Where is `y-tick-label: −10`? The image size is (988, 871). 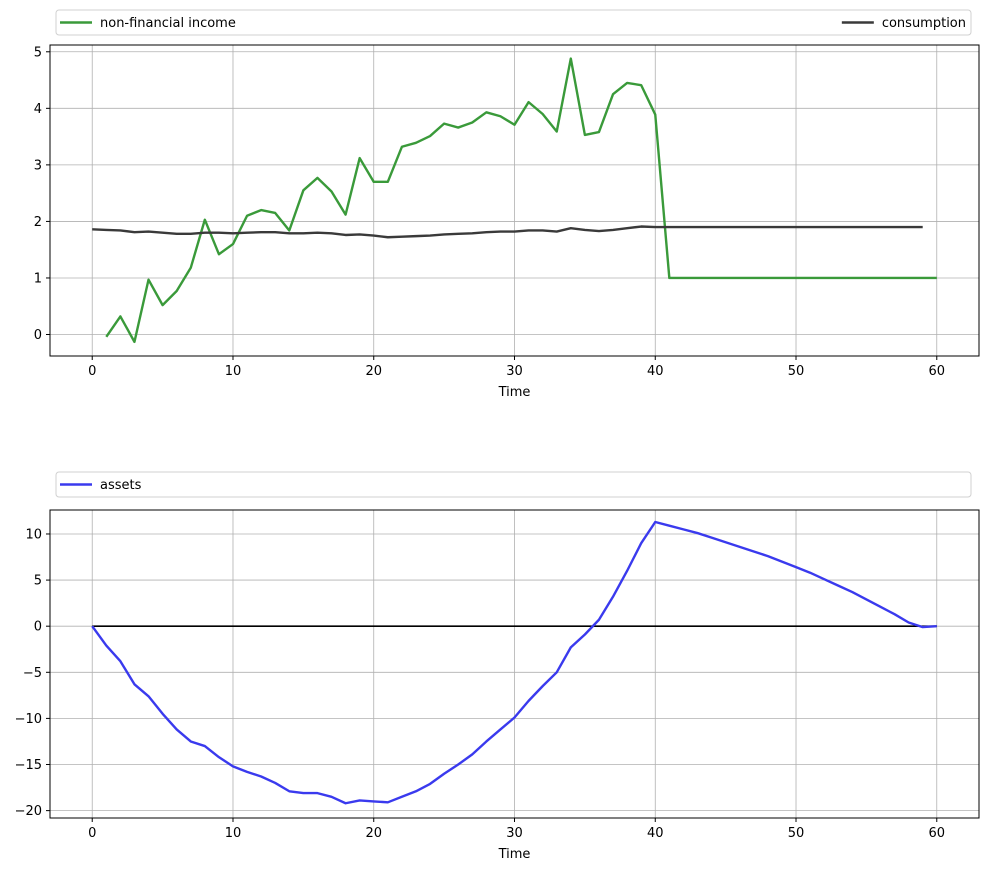
y-tick-label: −10 is located at coordinates (28, 719).